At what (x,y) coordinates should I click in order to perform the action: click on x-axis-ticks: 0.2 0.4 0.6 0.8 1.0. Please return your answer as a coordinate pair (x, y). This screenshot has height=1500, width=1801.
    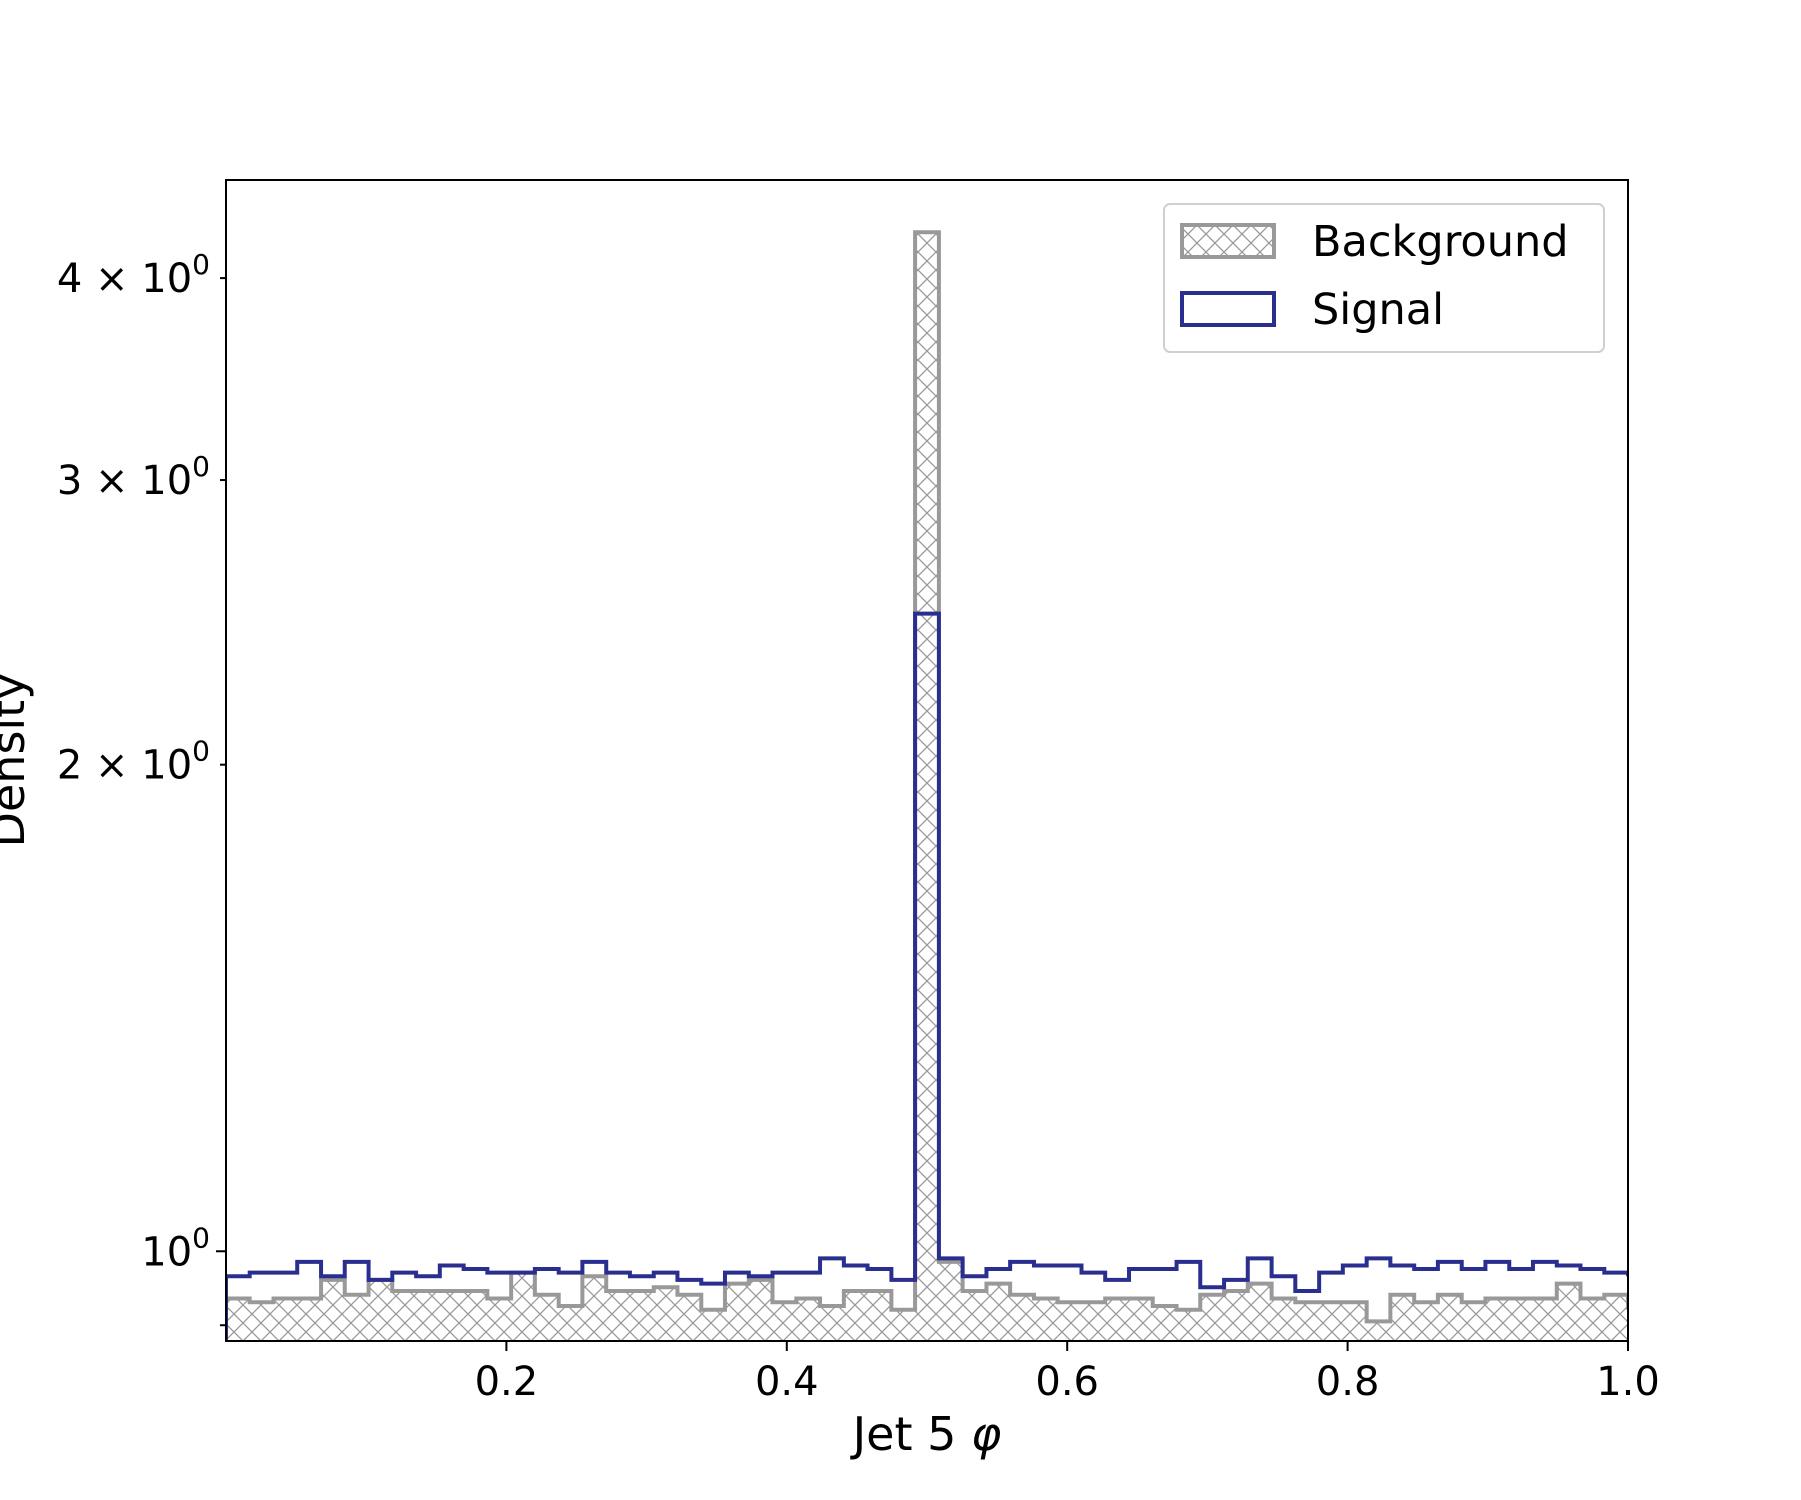
    Looking at the image, I should click on (1067, 1373).